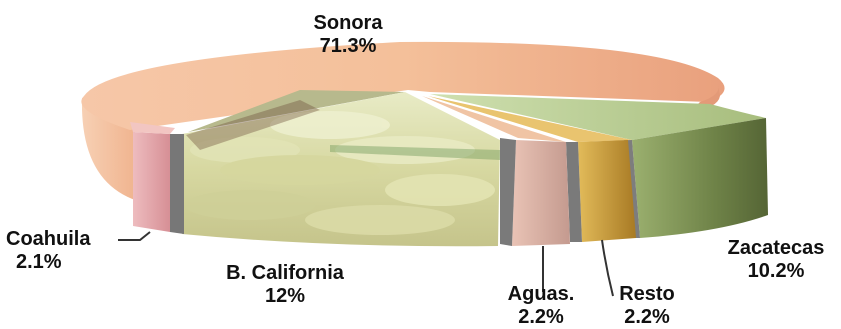  What do you see at coordinates (776, 271) in the screenshot?
I see `label-zacatecas-value: 10.2%` at bounding box center [776, 271].